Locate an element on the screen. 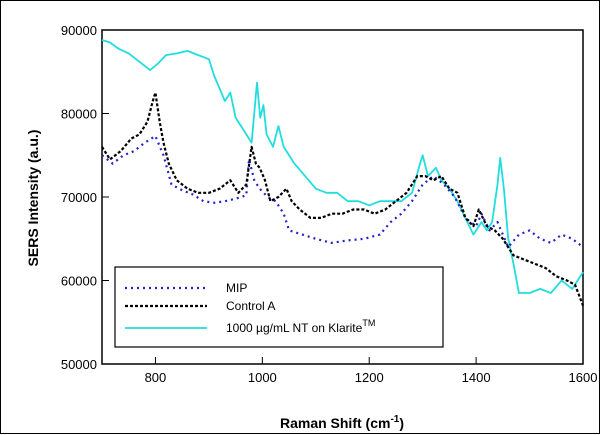 The height and width of the screenshot is (435, 600). x-tick-label: 1000 is located at coordinates (262, 377).